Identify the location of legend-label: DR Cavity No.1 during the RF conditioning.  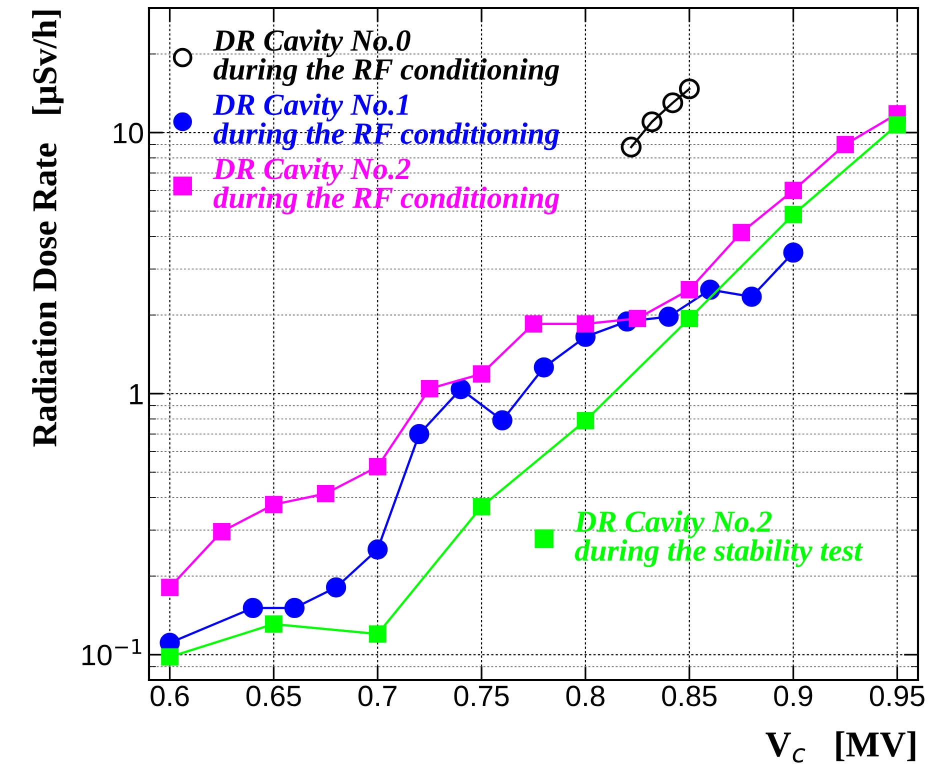
(386, 122).